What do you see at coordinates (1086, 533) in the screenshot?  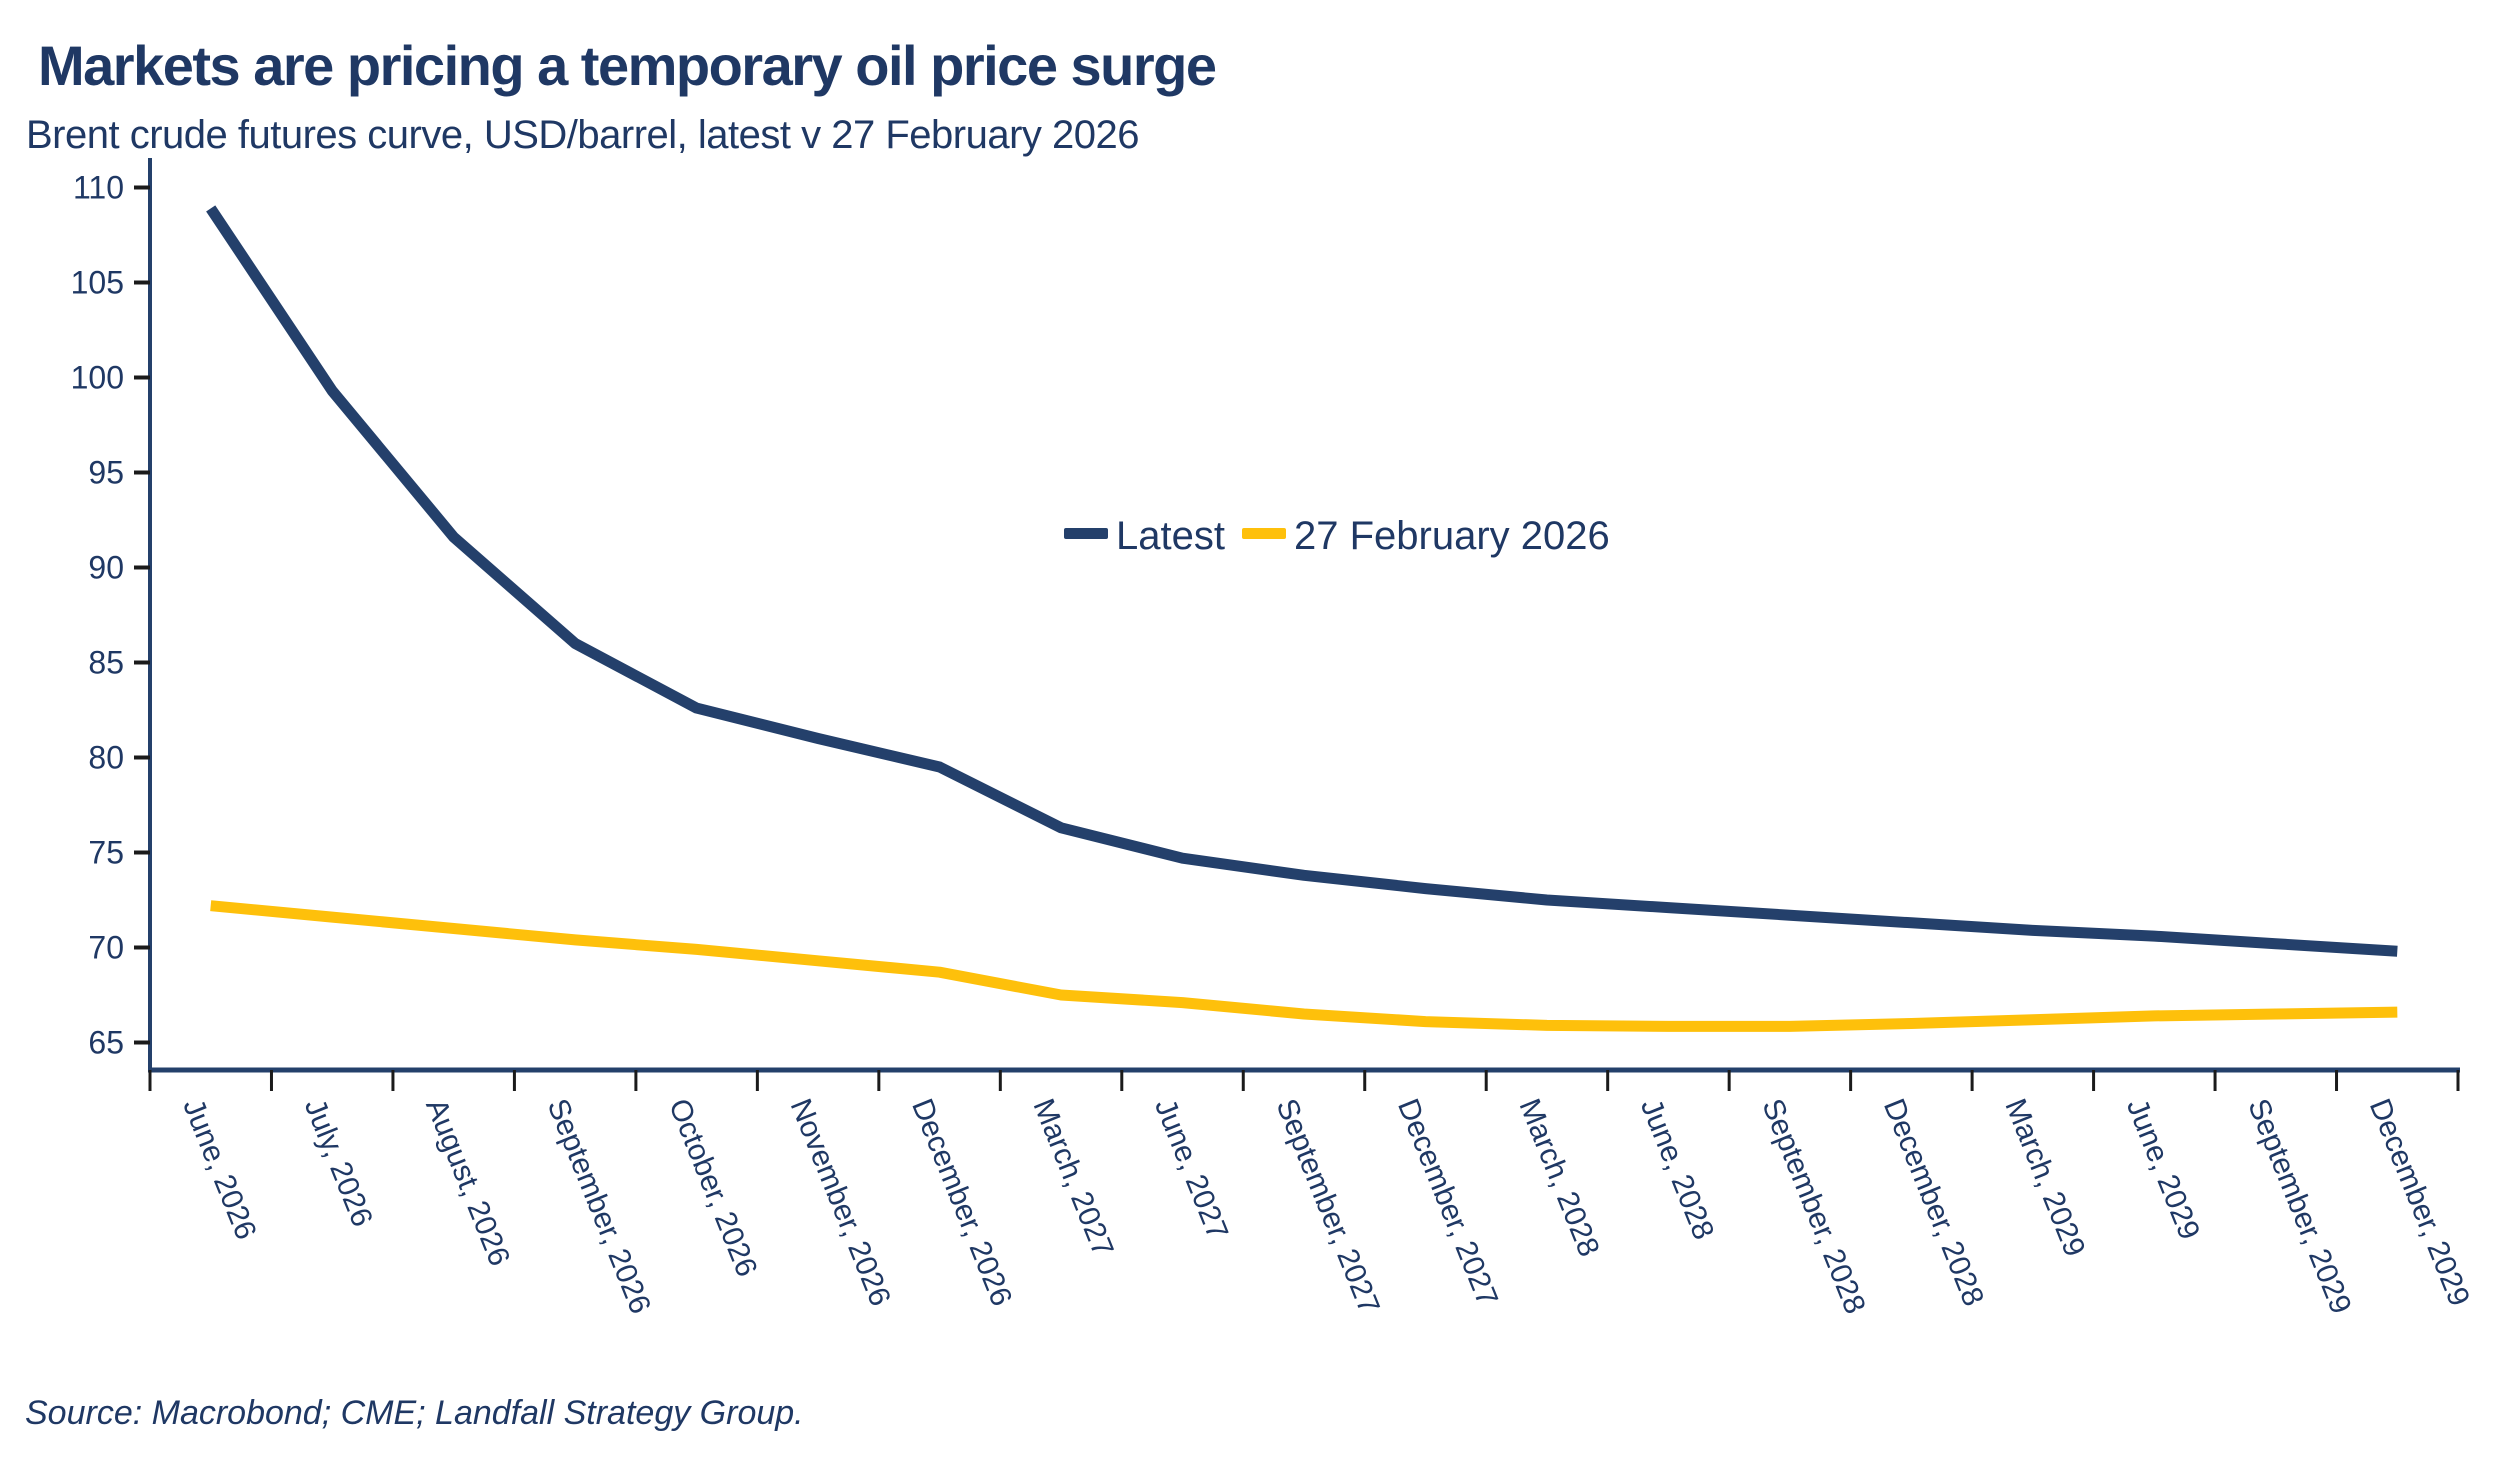 I see `legend-swatch-latest` at bounding box center [1086, 533].